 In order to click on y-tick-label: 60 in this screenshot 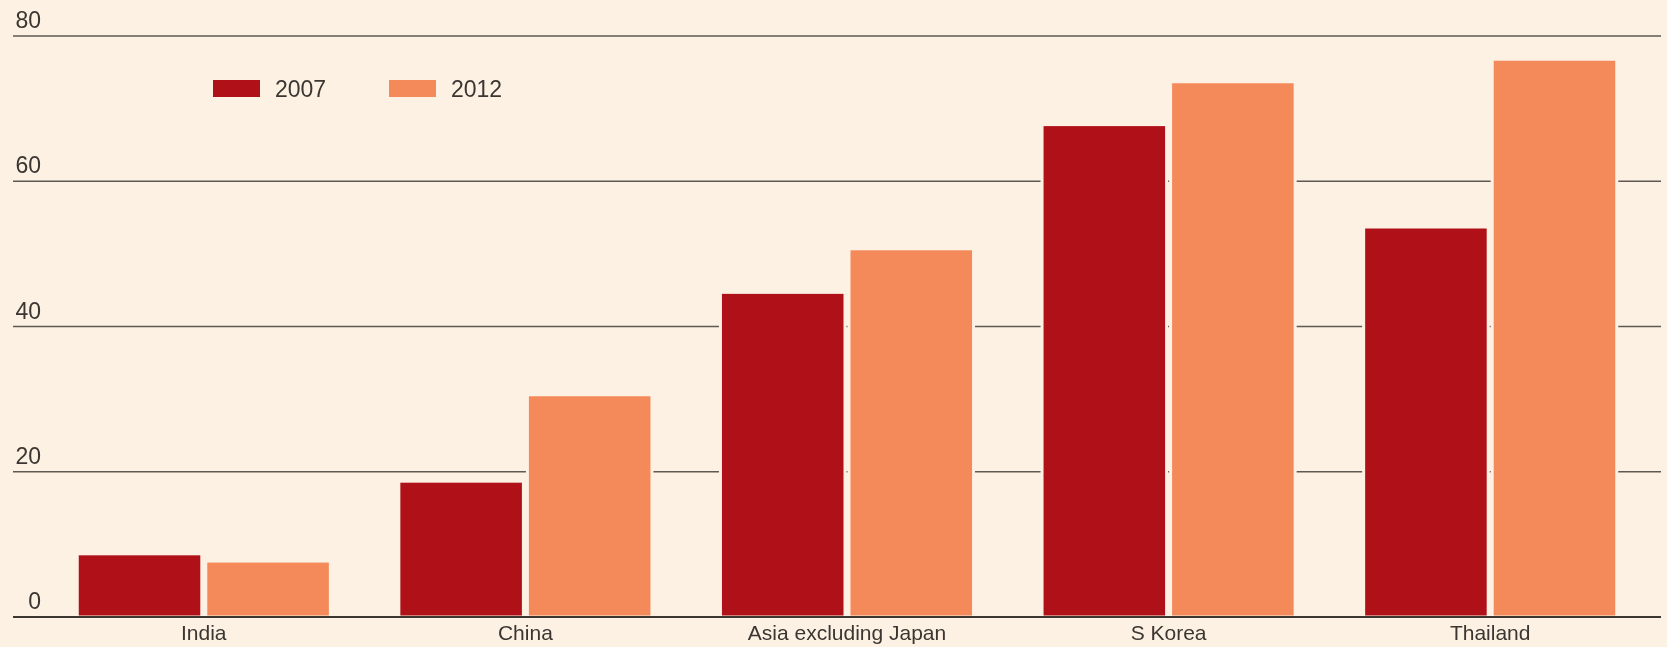, I will do `click(28, 165)`.